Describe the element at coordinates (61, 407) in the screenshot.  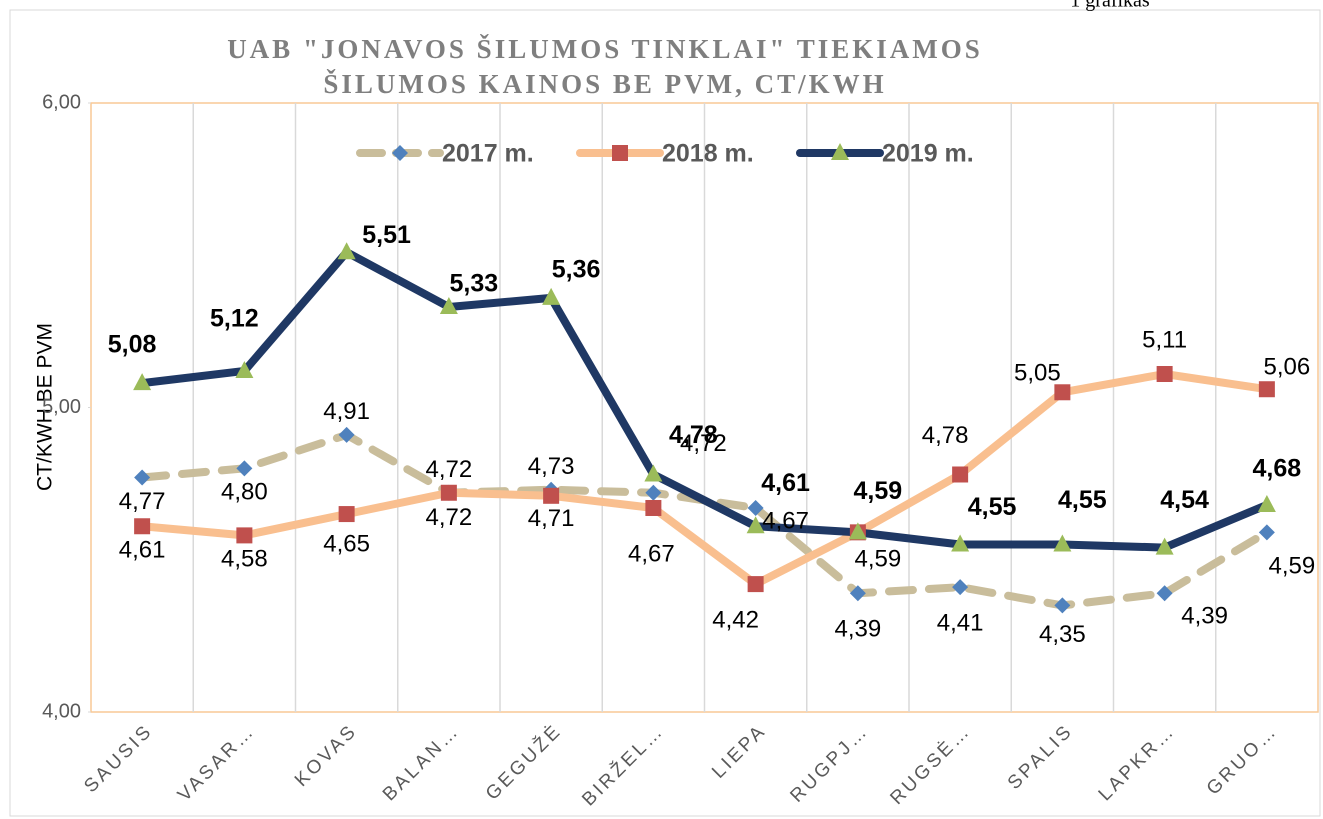
I see `y-tick-label: 5,00` at that location.